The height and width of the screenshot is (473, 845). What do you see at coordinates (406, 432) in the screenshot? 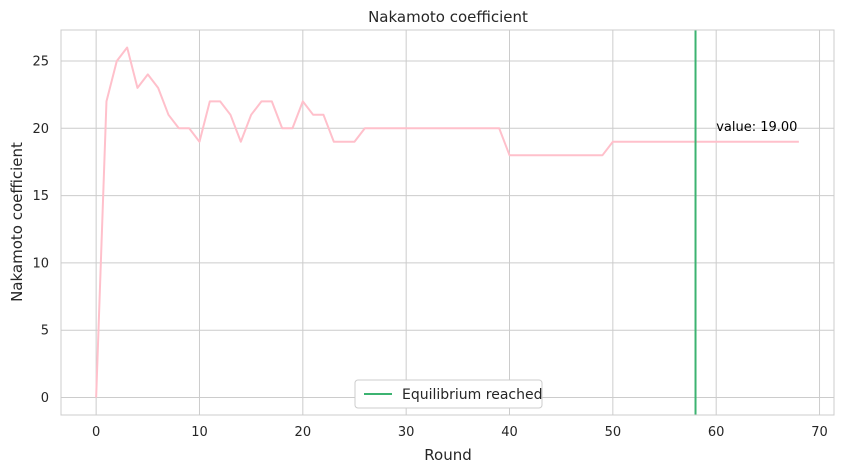
I see `x-tick-label: 30` at bounding box center [406, 432].